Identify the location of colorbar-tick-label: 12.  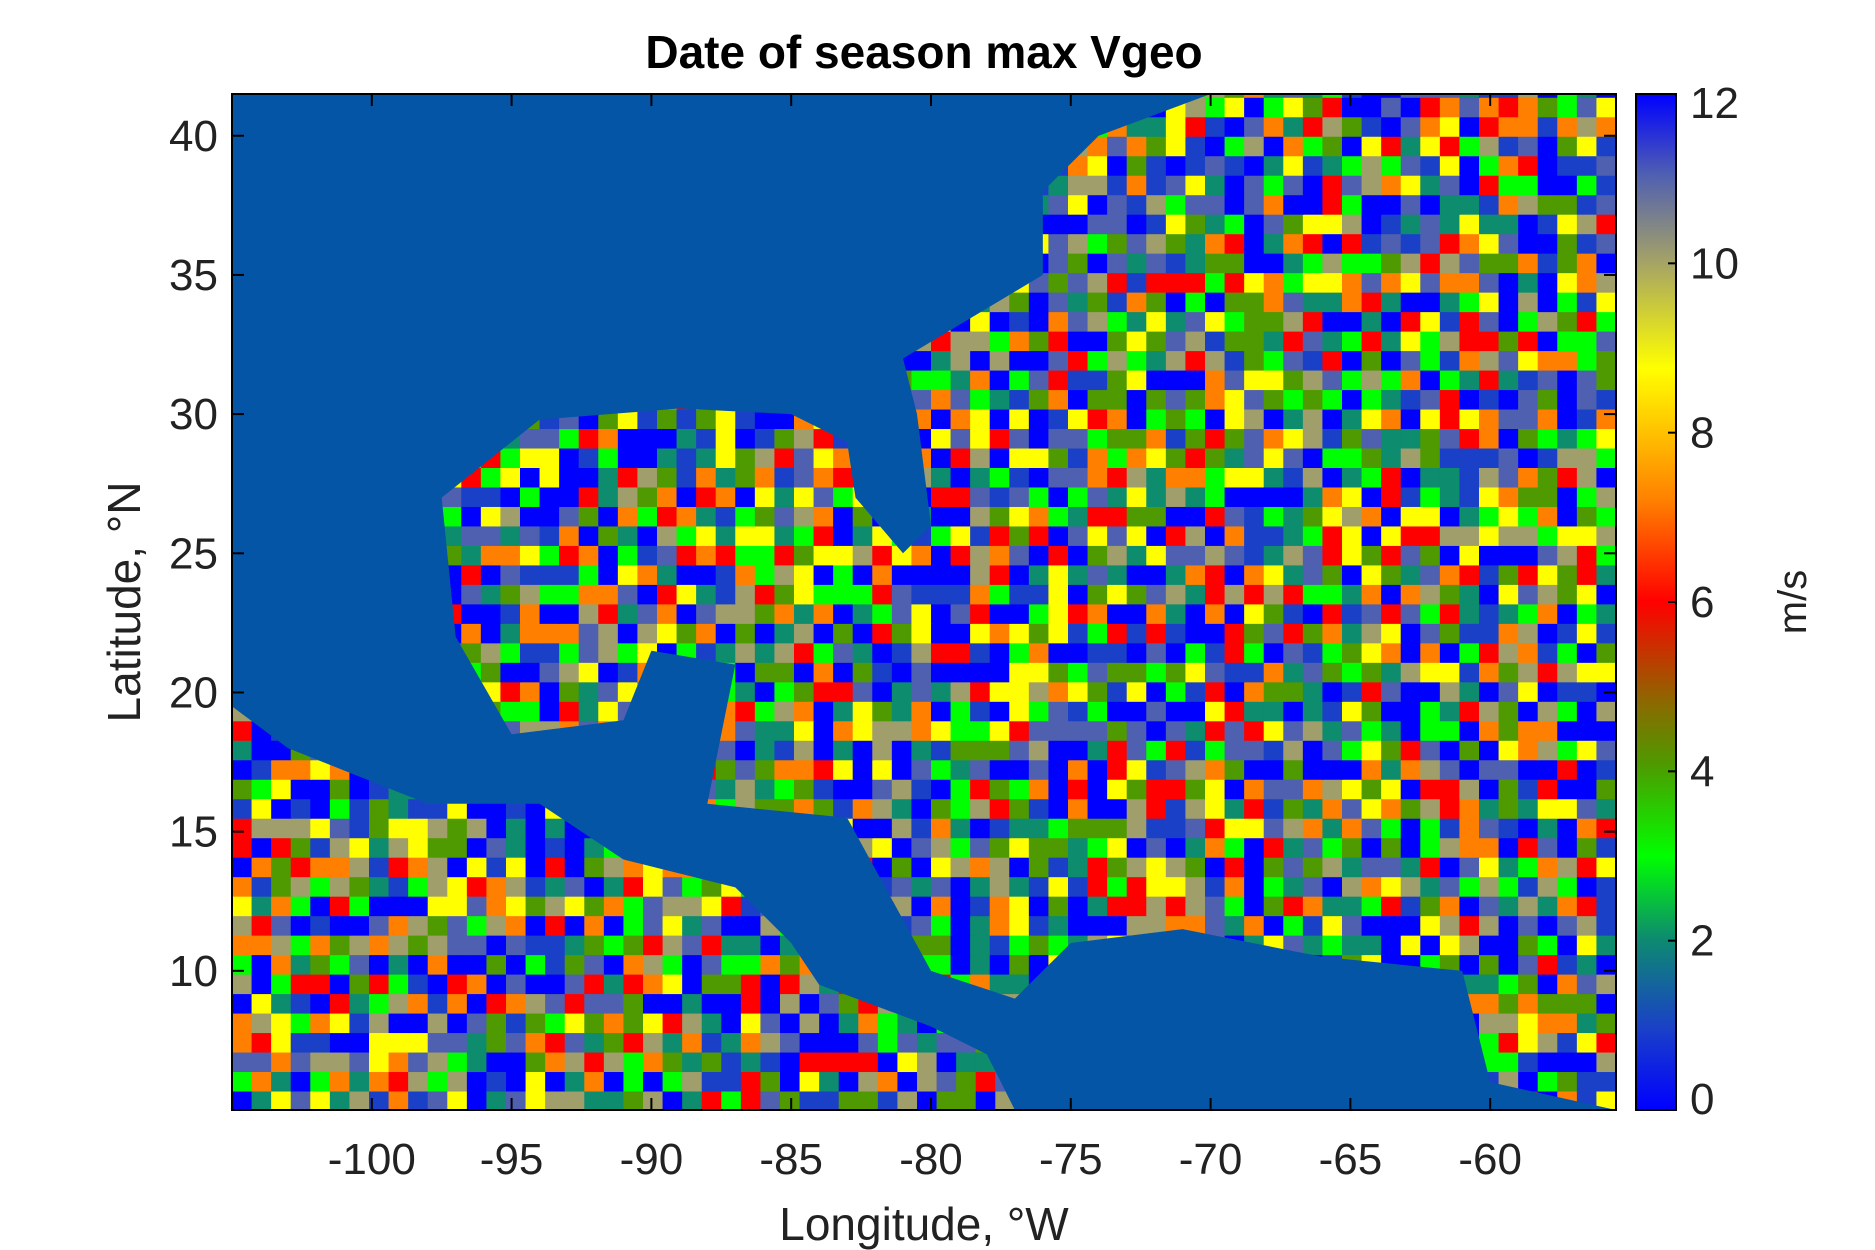
(1714, 103).